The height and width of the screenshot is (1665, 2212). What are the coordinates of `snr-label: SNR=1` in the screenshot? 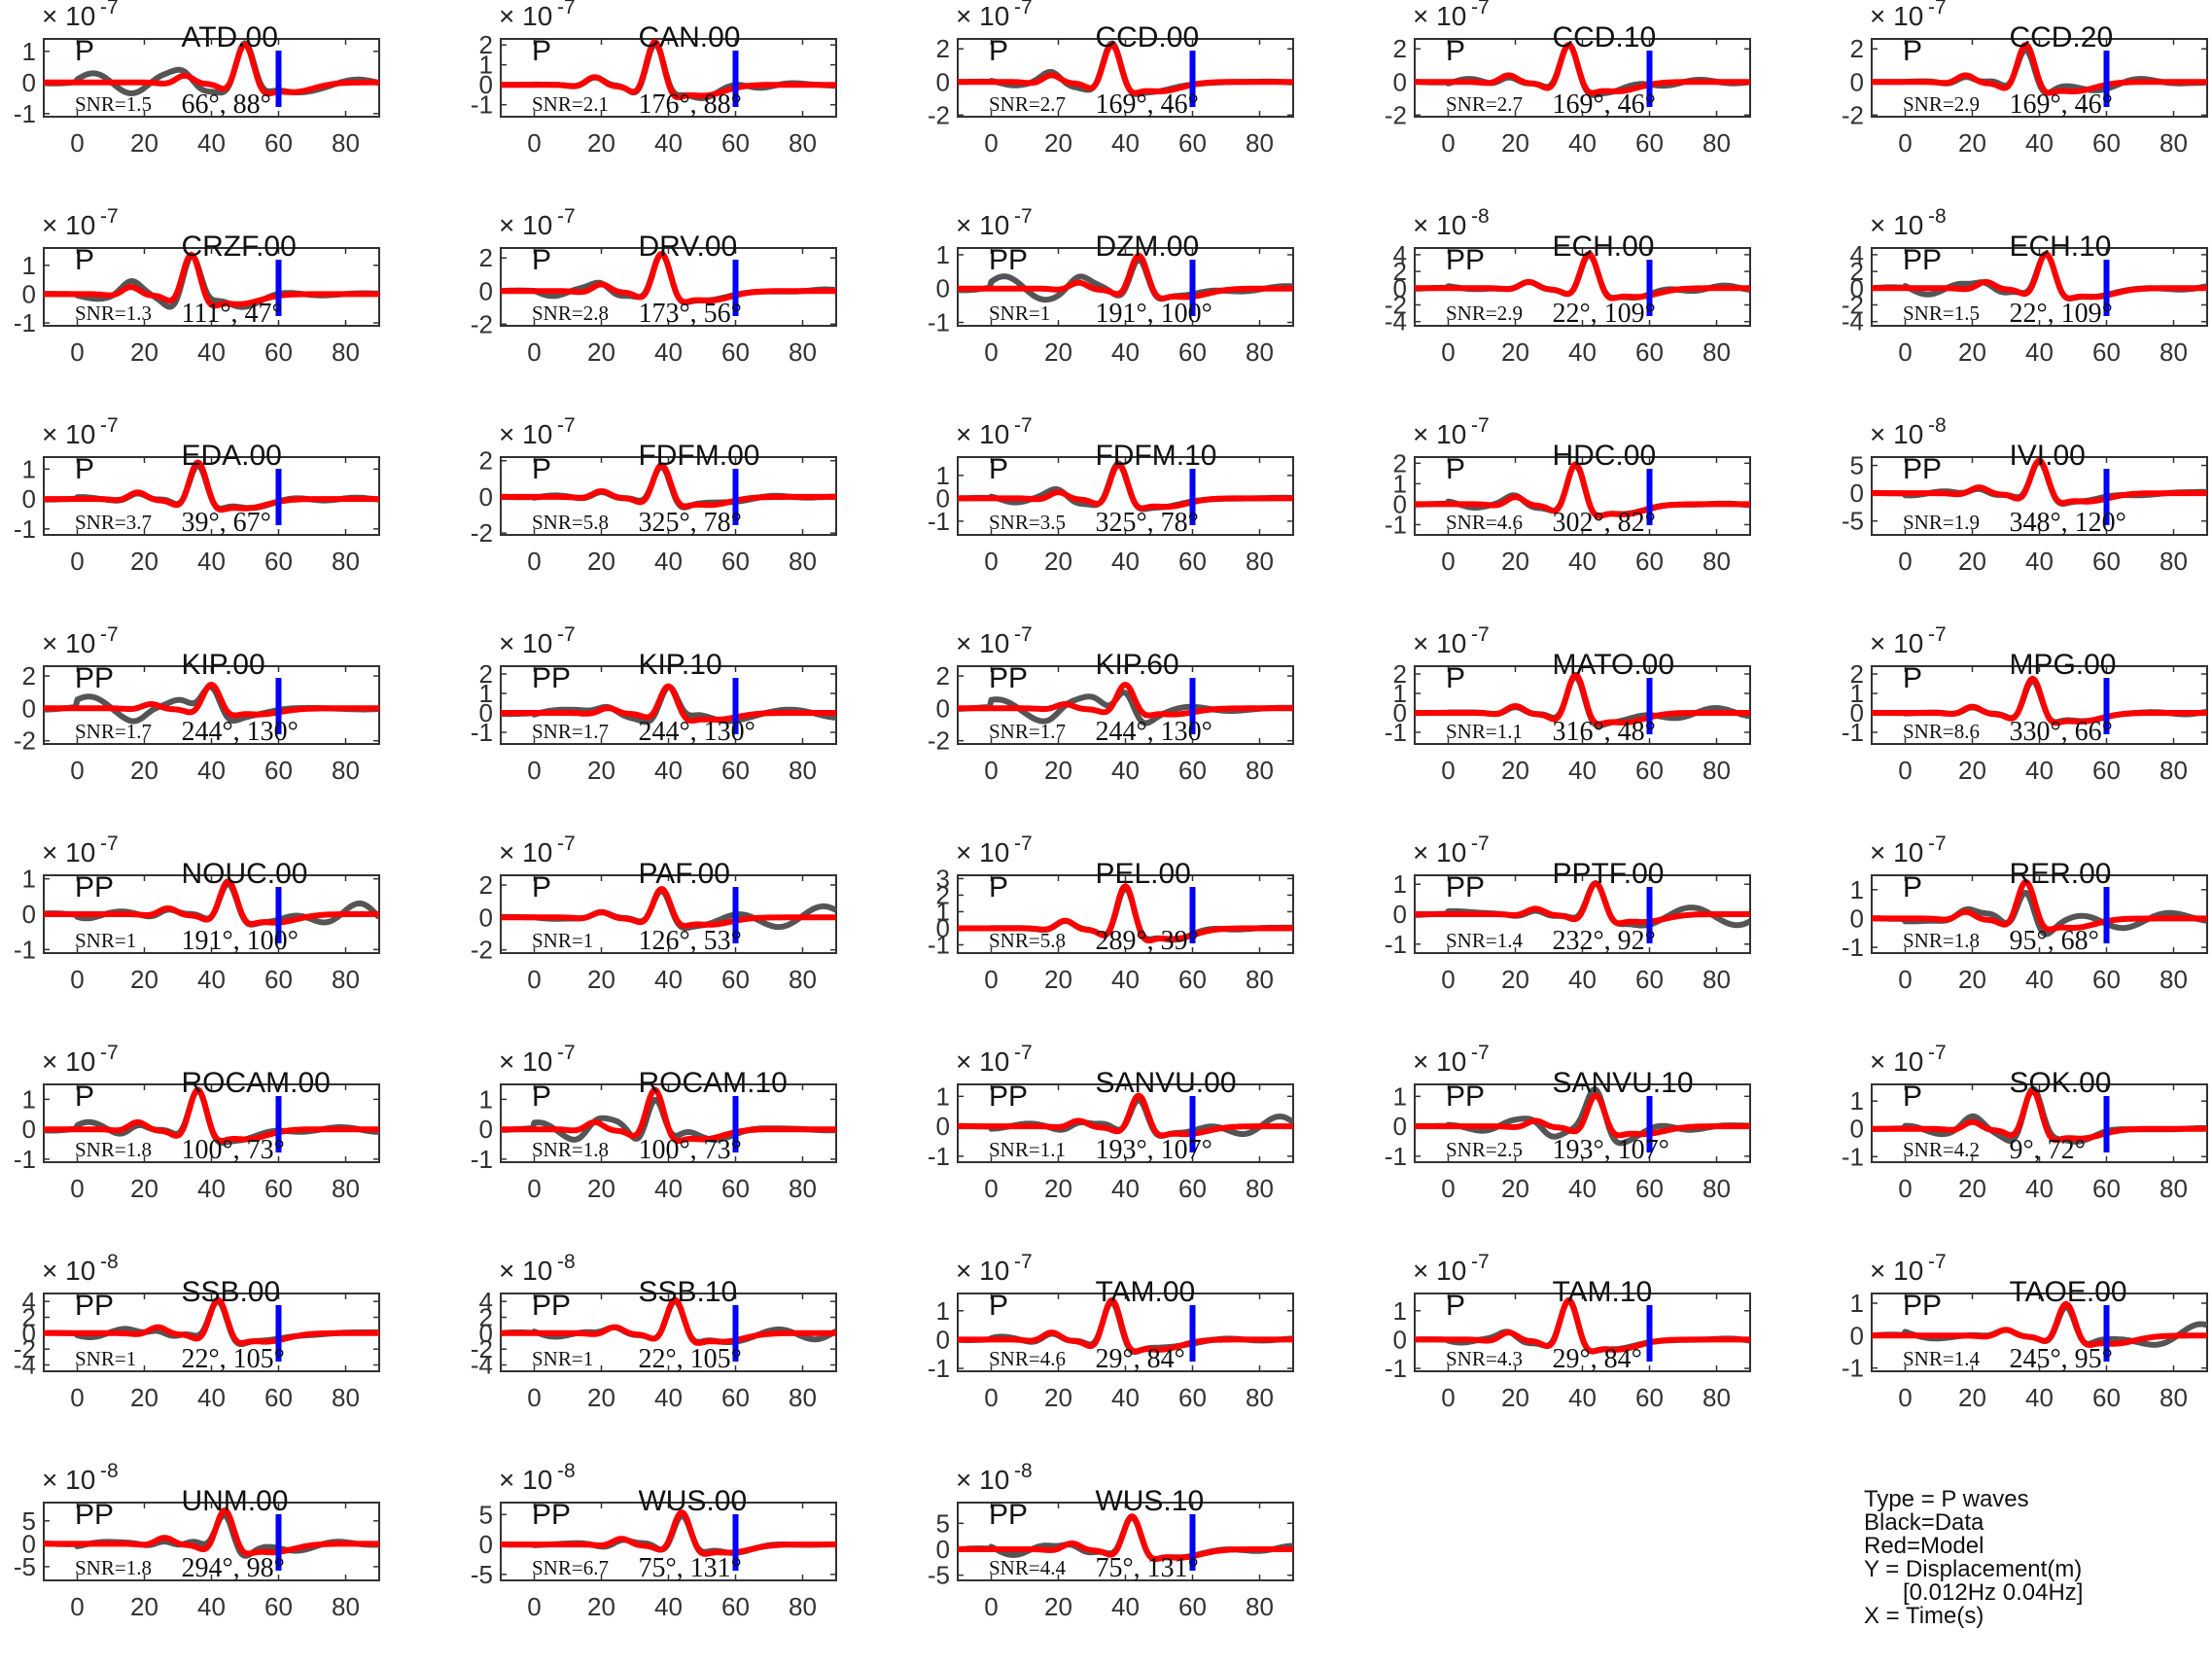 It's located at (562, 1358).